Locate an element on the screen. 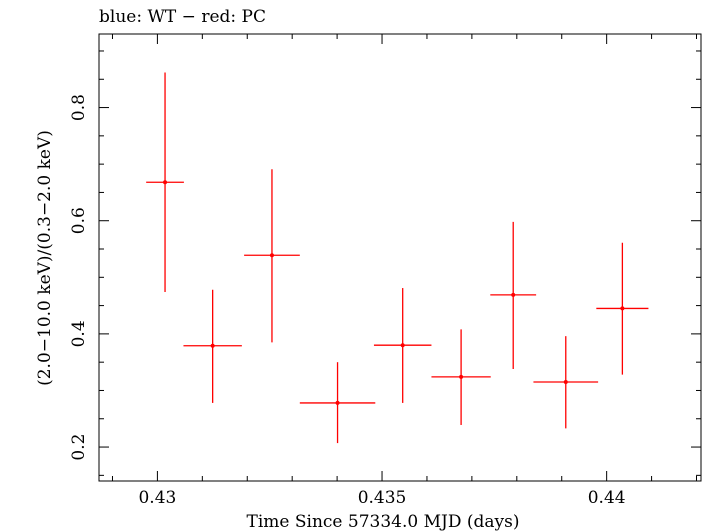 The width and height of the screenshot is (705, 532). x-axis-label: Time Since 57334.0 MJD (days) is located at coordinates (383, 522).